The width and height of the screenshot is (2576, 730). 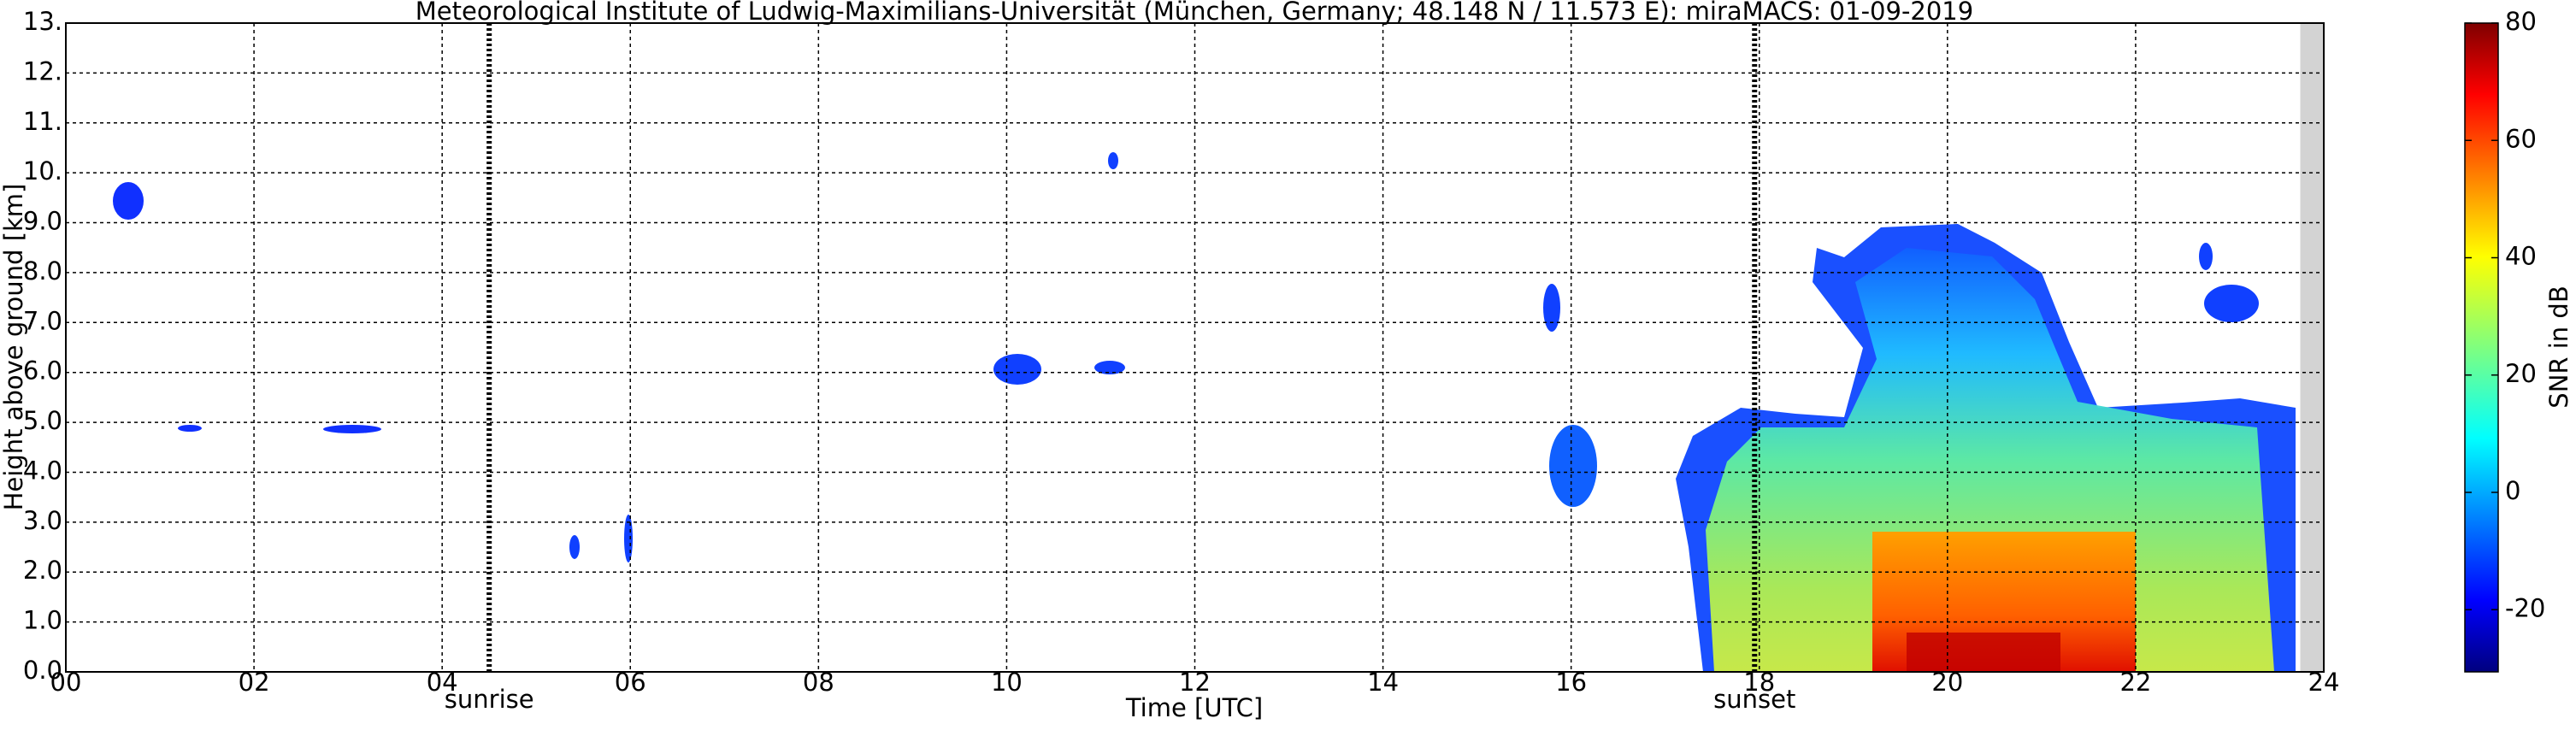 I want to click on colorbar-tick-label: 20, so click(x=2521, y=373).